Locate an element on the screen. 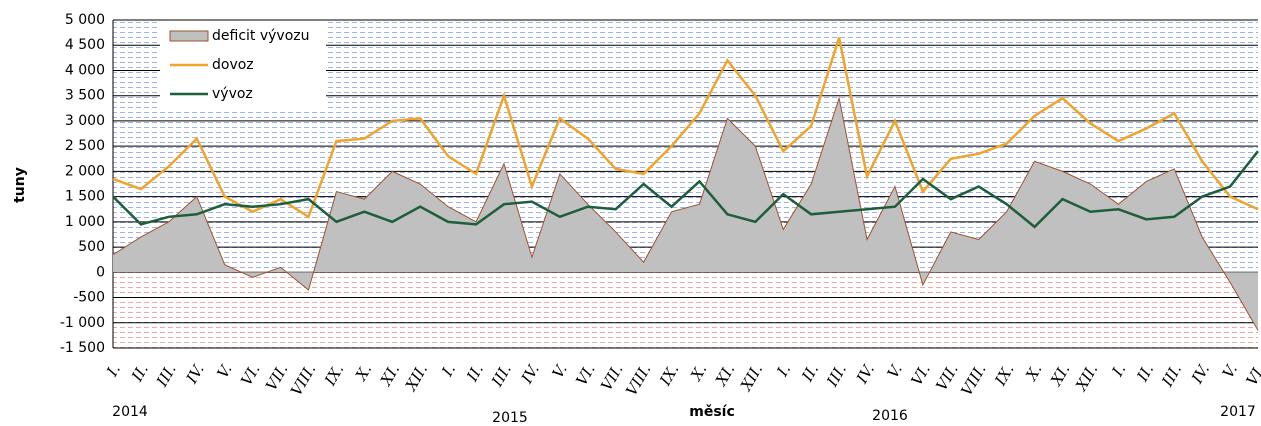 The width and height of the screenshot is (1261, 426). y-tick-label: 1 500 is located at coordinates (85, 197).